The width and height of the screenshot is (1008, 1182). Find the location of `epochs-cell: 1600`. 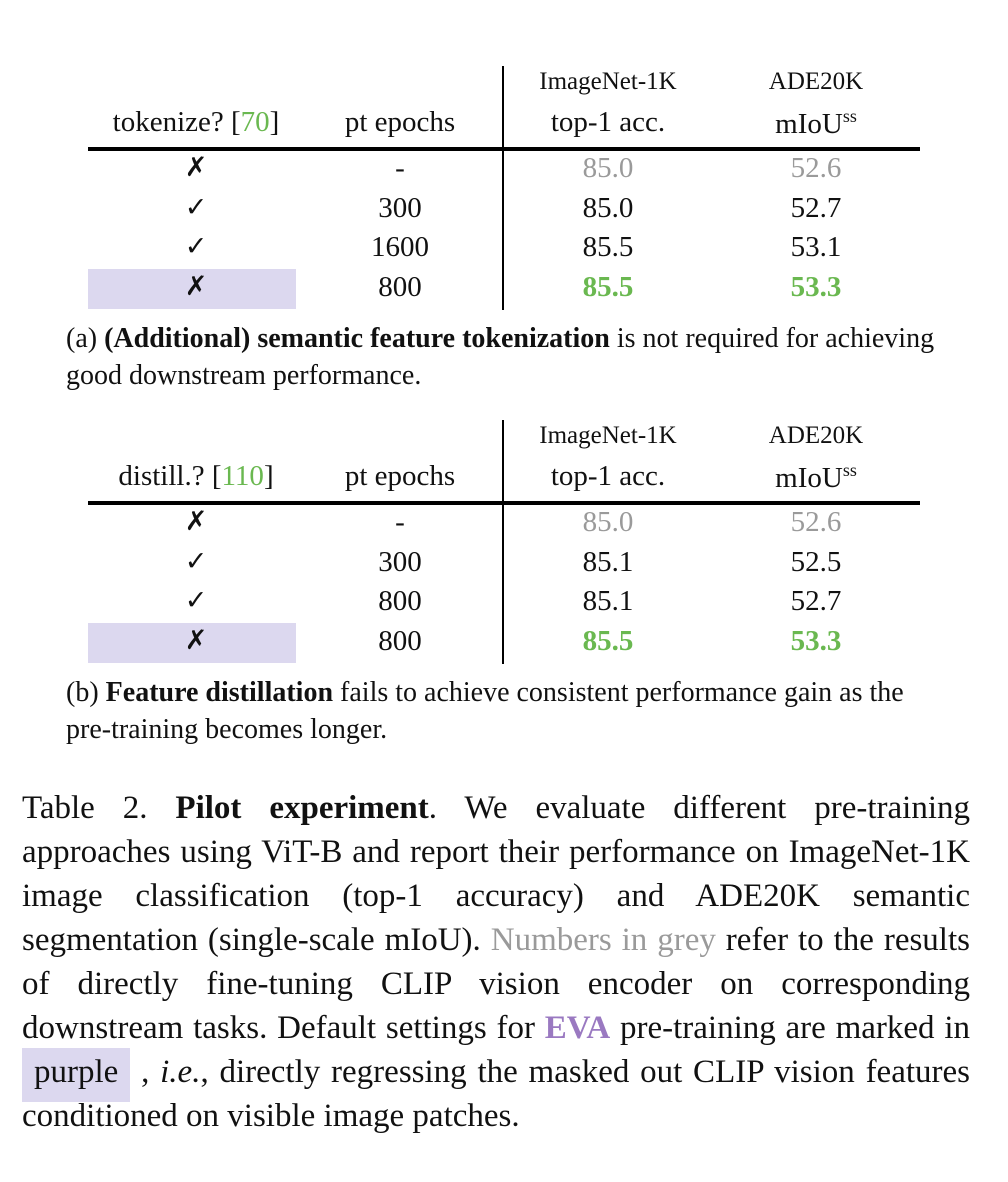

epochs-cell: 1600 is located at coordinates (400, 247).